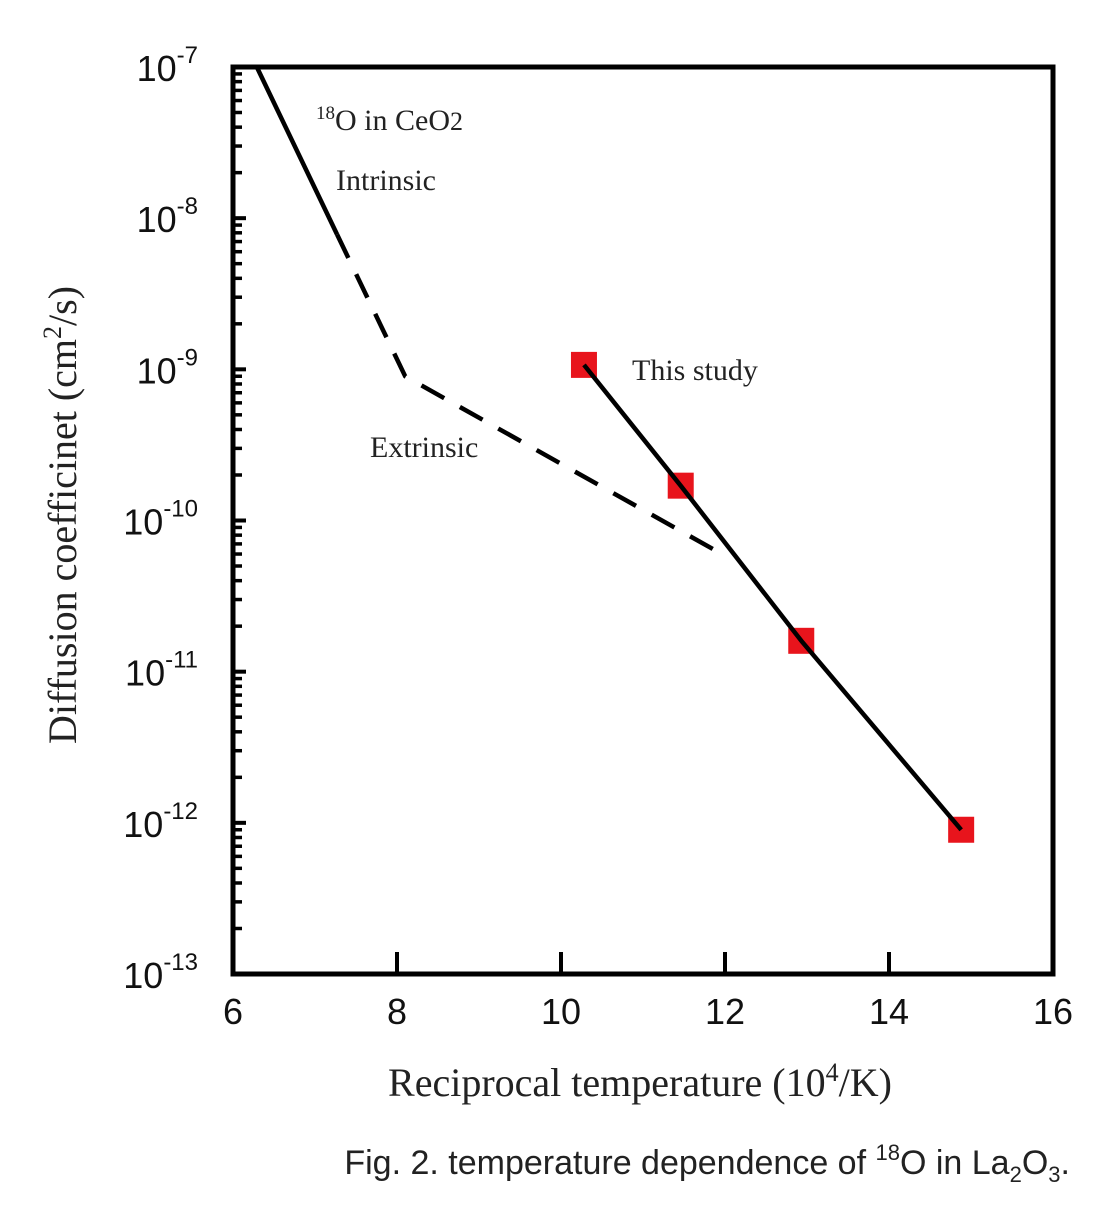 This screenshot has width=1120, height=1228. I want to click on y-tick-label: 10⁻¹³, so click(160, 972).